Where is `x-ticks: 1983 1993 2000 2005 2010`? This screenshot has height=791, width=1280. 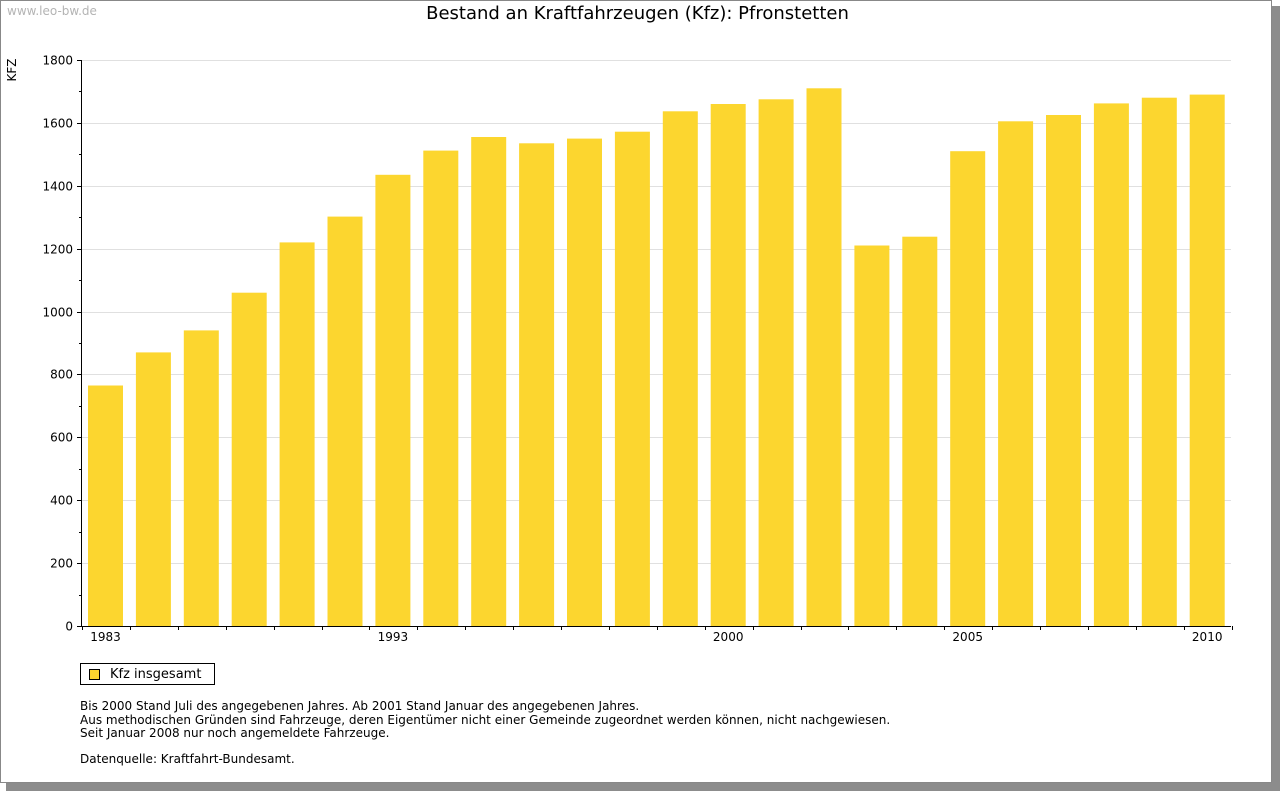
x-ticks: 1983 1993 2000 2005 2010 is located at coordinates (657, 635).